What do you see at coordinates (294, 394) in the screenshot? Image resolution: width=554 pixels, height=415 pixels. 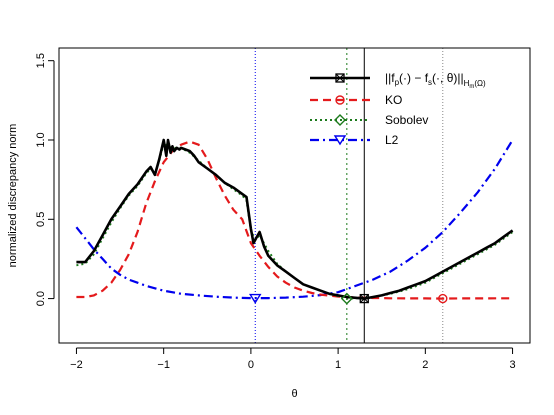 I see `x-axis-title: θ` at bounding box center [294, 394].